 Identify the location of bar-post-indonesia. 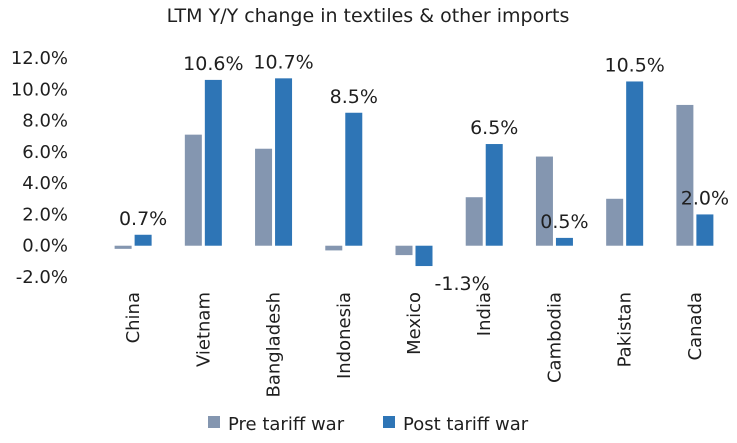
(354, 179).